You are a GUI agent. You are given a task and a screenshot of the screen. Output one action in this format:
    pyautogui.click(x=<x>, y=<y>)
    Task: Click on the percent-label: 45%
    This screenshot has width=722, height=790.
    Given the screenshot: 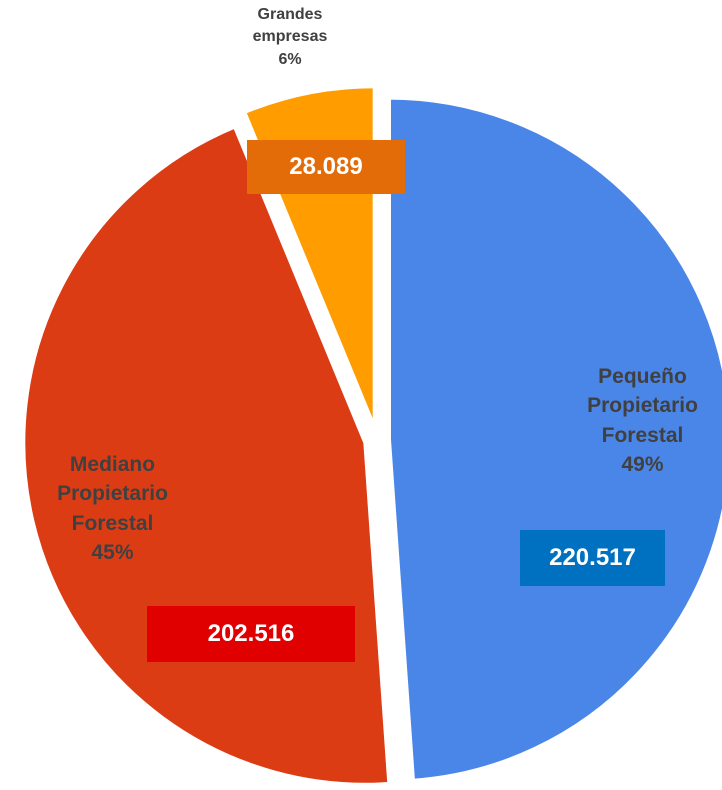 What is the action you would take?
    pyautogui.click(x=112, y=553)
    